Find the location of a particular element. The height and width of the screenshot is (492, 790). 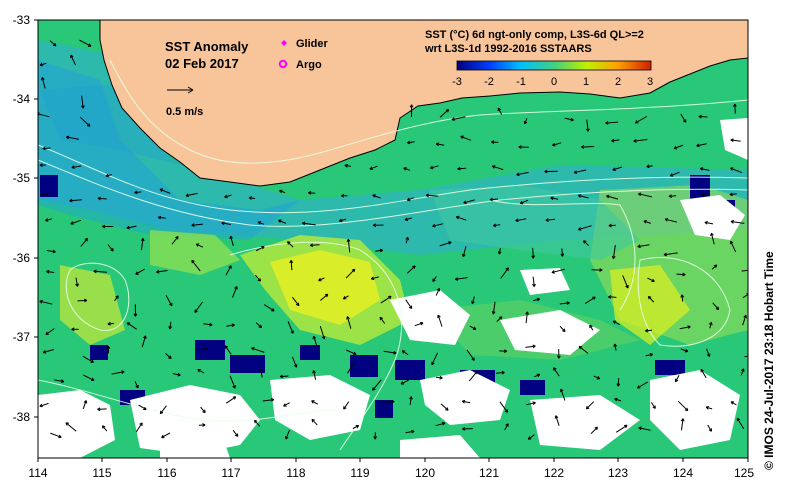

velocity-scale: 0.5 m/s is located at coordinates (184, 102).